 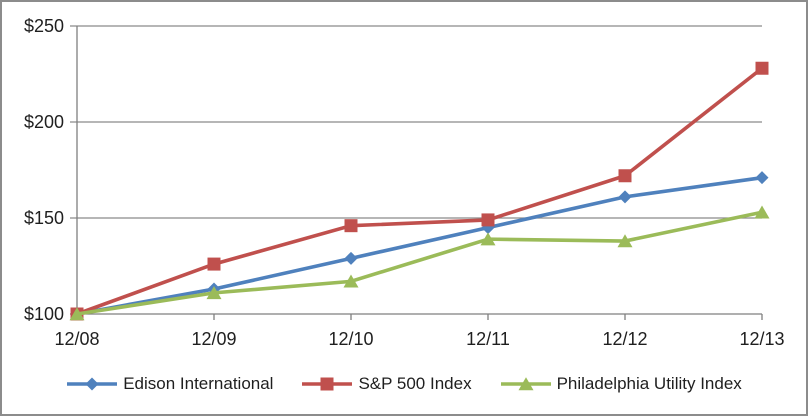 I want to click on line-triangle-marker-icon, so click(x=525, y=384).